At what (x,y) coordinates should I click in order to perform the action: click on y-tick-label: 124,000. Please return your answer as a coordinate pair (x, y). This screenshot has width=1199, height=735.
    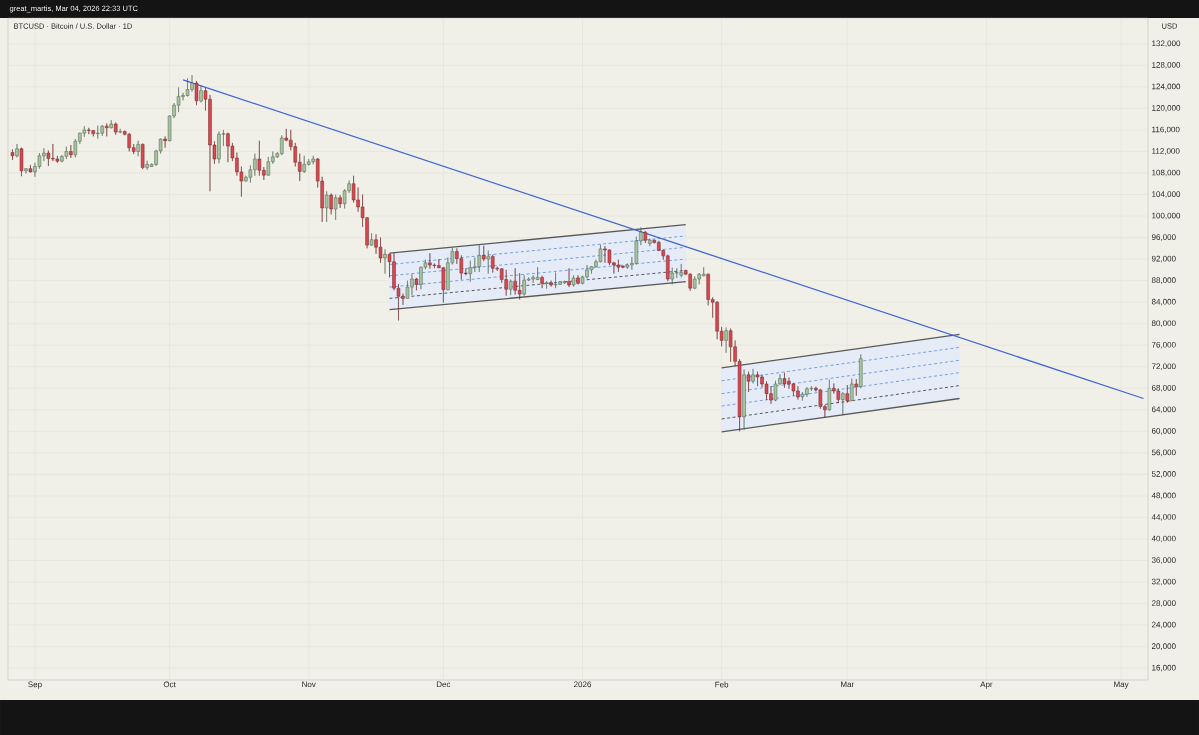
    Looking at the image, I should click on (1166, 87).